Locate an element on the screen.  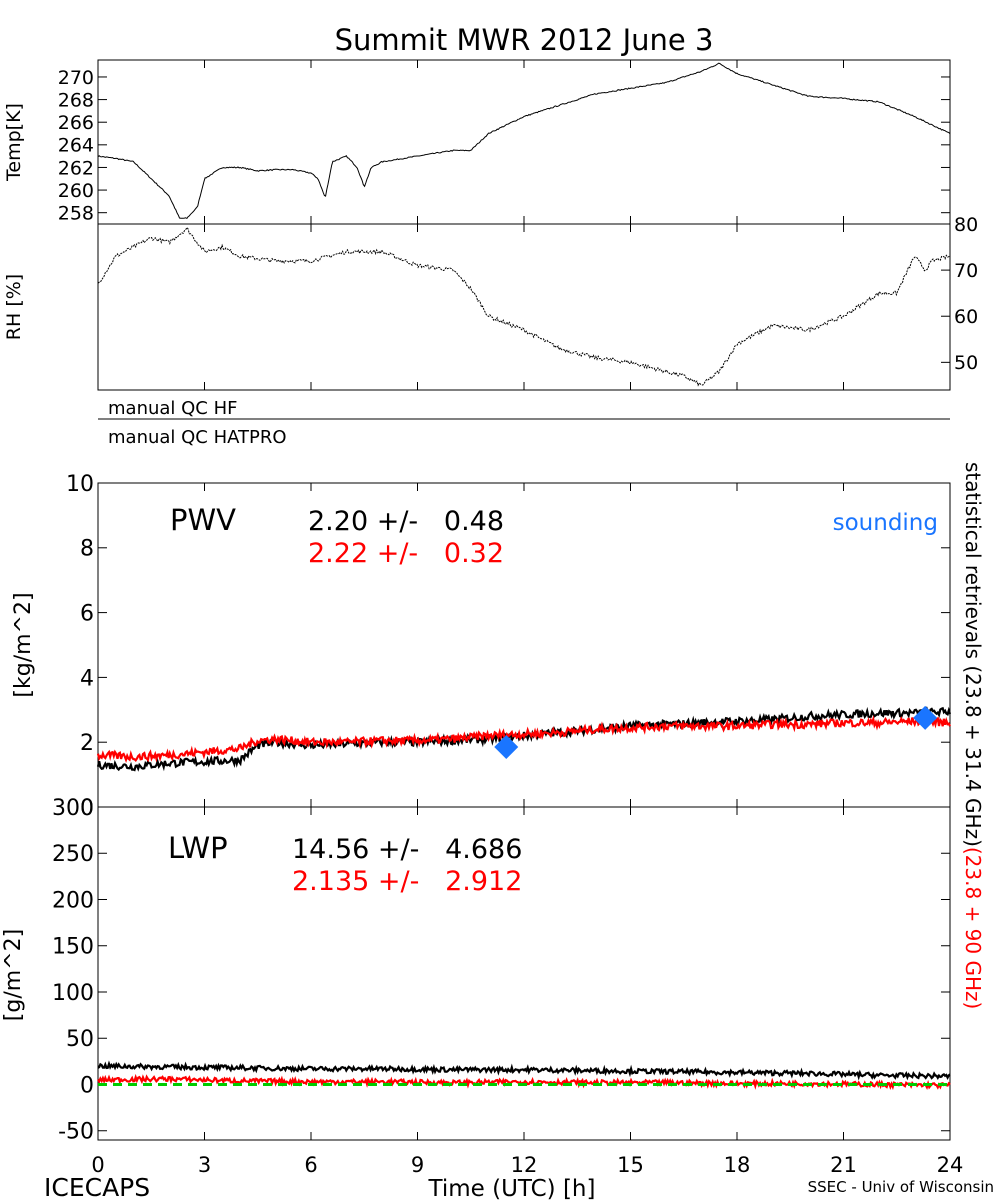
footer-left: ICECAPS is located at coordinates (97, 1186).